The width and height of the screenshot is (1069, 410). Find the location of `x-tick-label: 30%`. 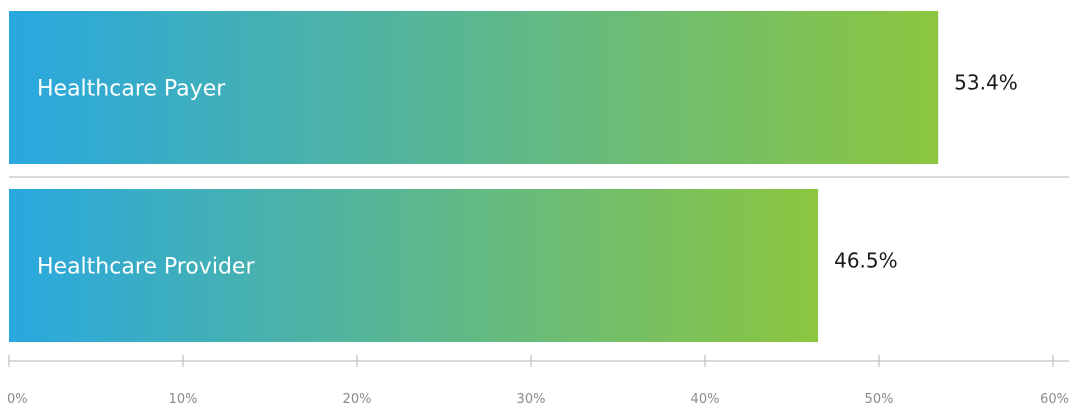

x-tick-label: 30% is located at coordinates (531, 399).